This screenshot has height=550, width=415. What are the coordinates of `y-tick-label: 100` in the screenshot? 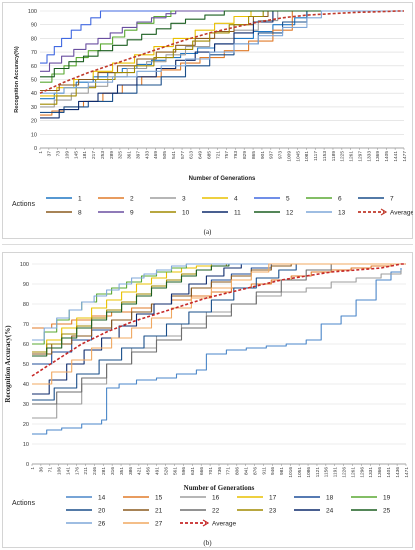 It's located at (32, 12).